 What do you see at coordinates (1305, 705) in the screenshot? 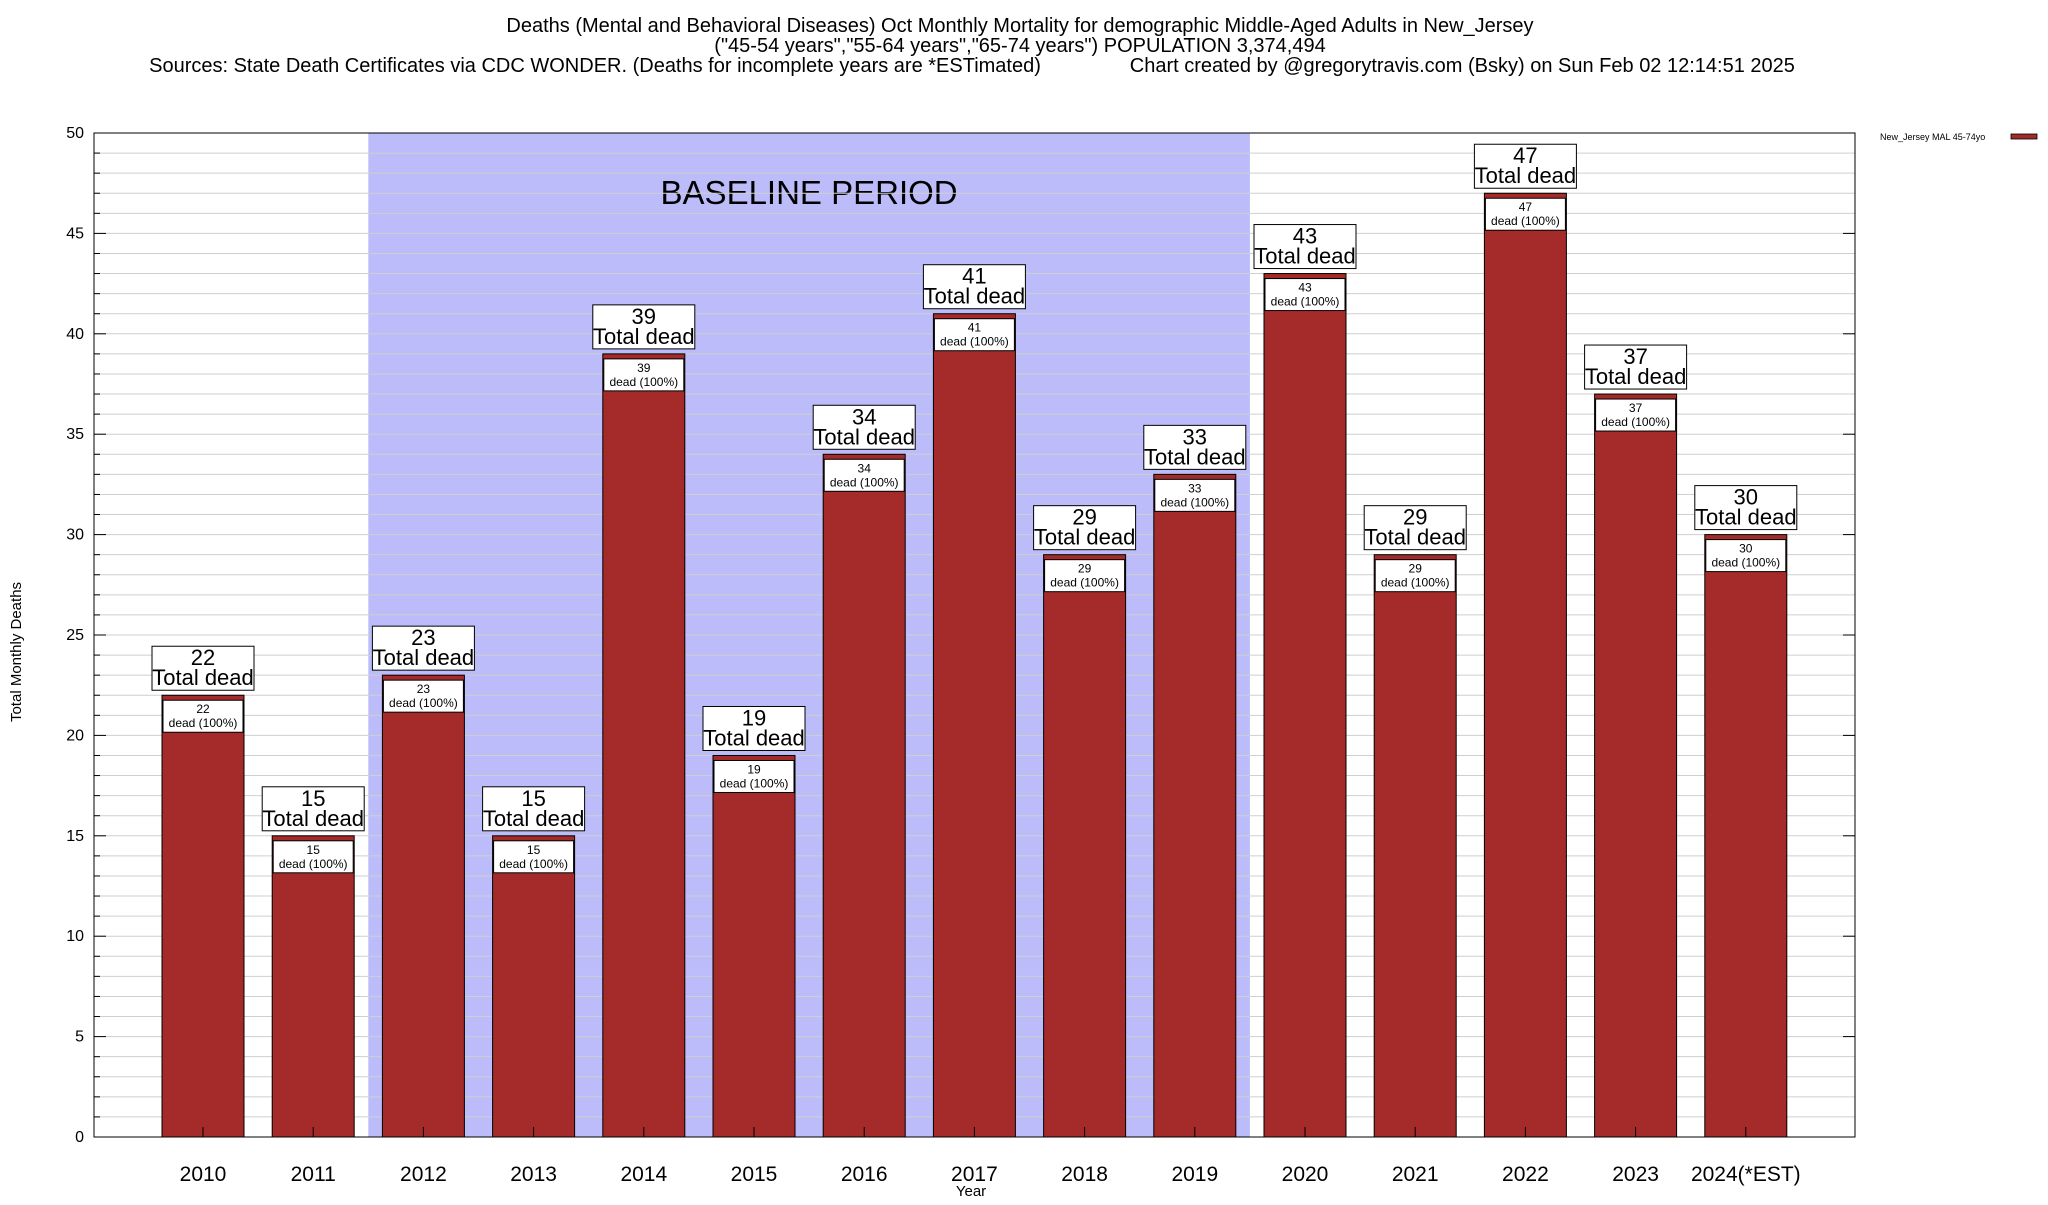
I see `bar-2020` at bounding box center [1305, 705].